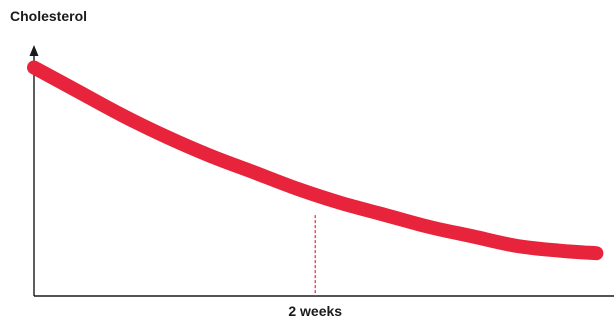  What do you see at coordinates (315, 311) in the screenshot?
I see `two-weeks-label: 2 weeks` at bounding box center [315, 311].